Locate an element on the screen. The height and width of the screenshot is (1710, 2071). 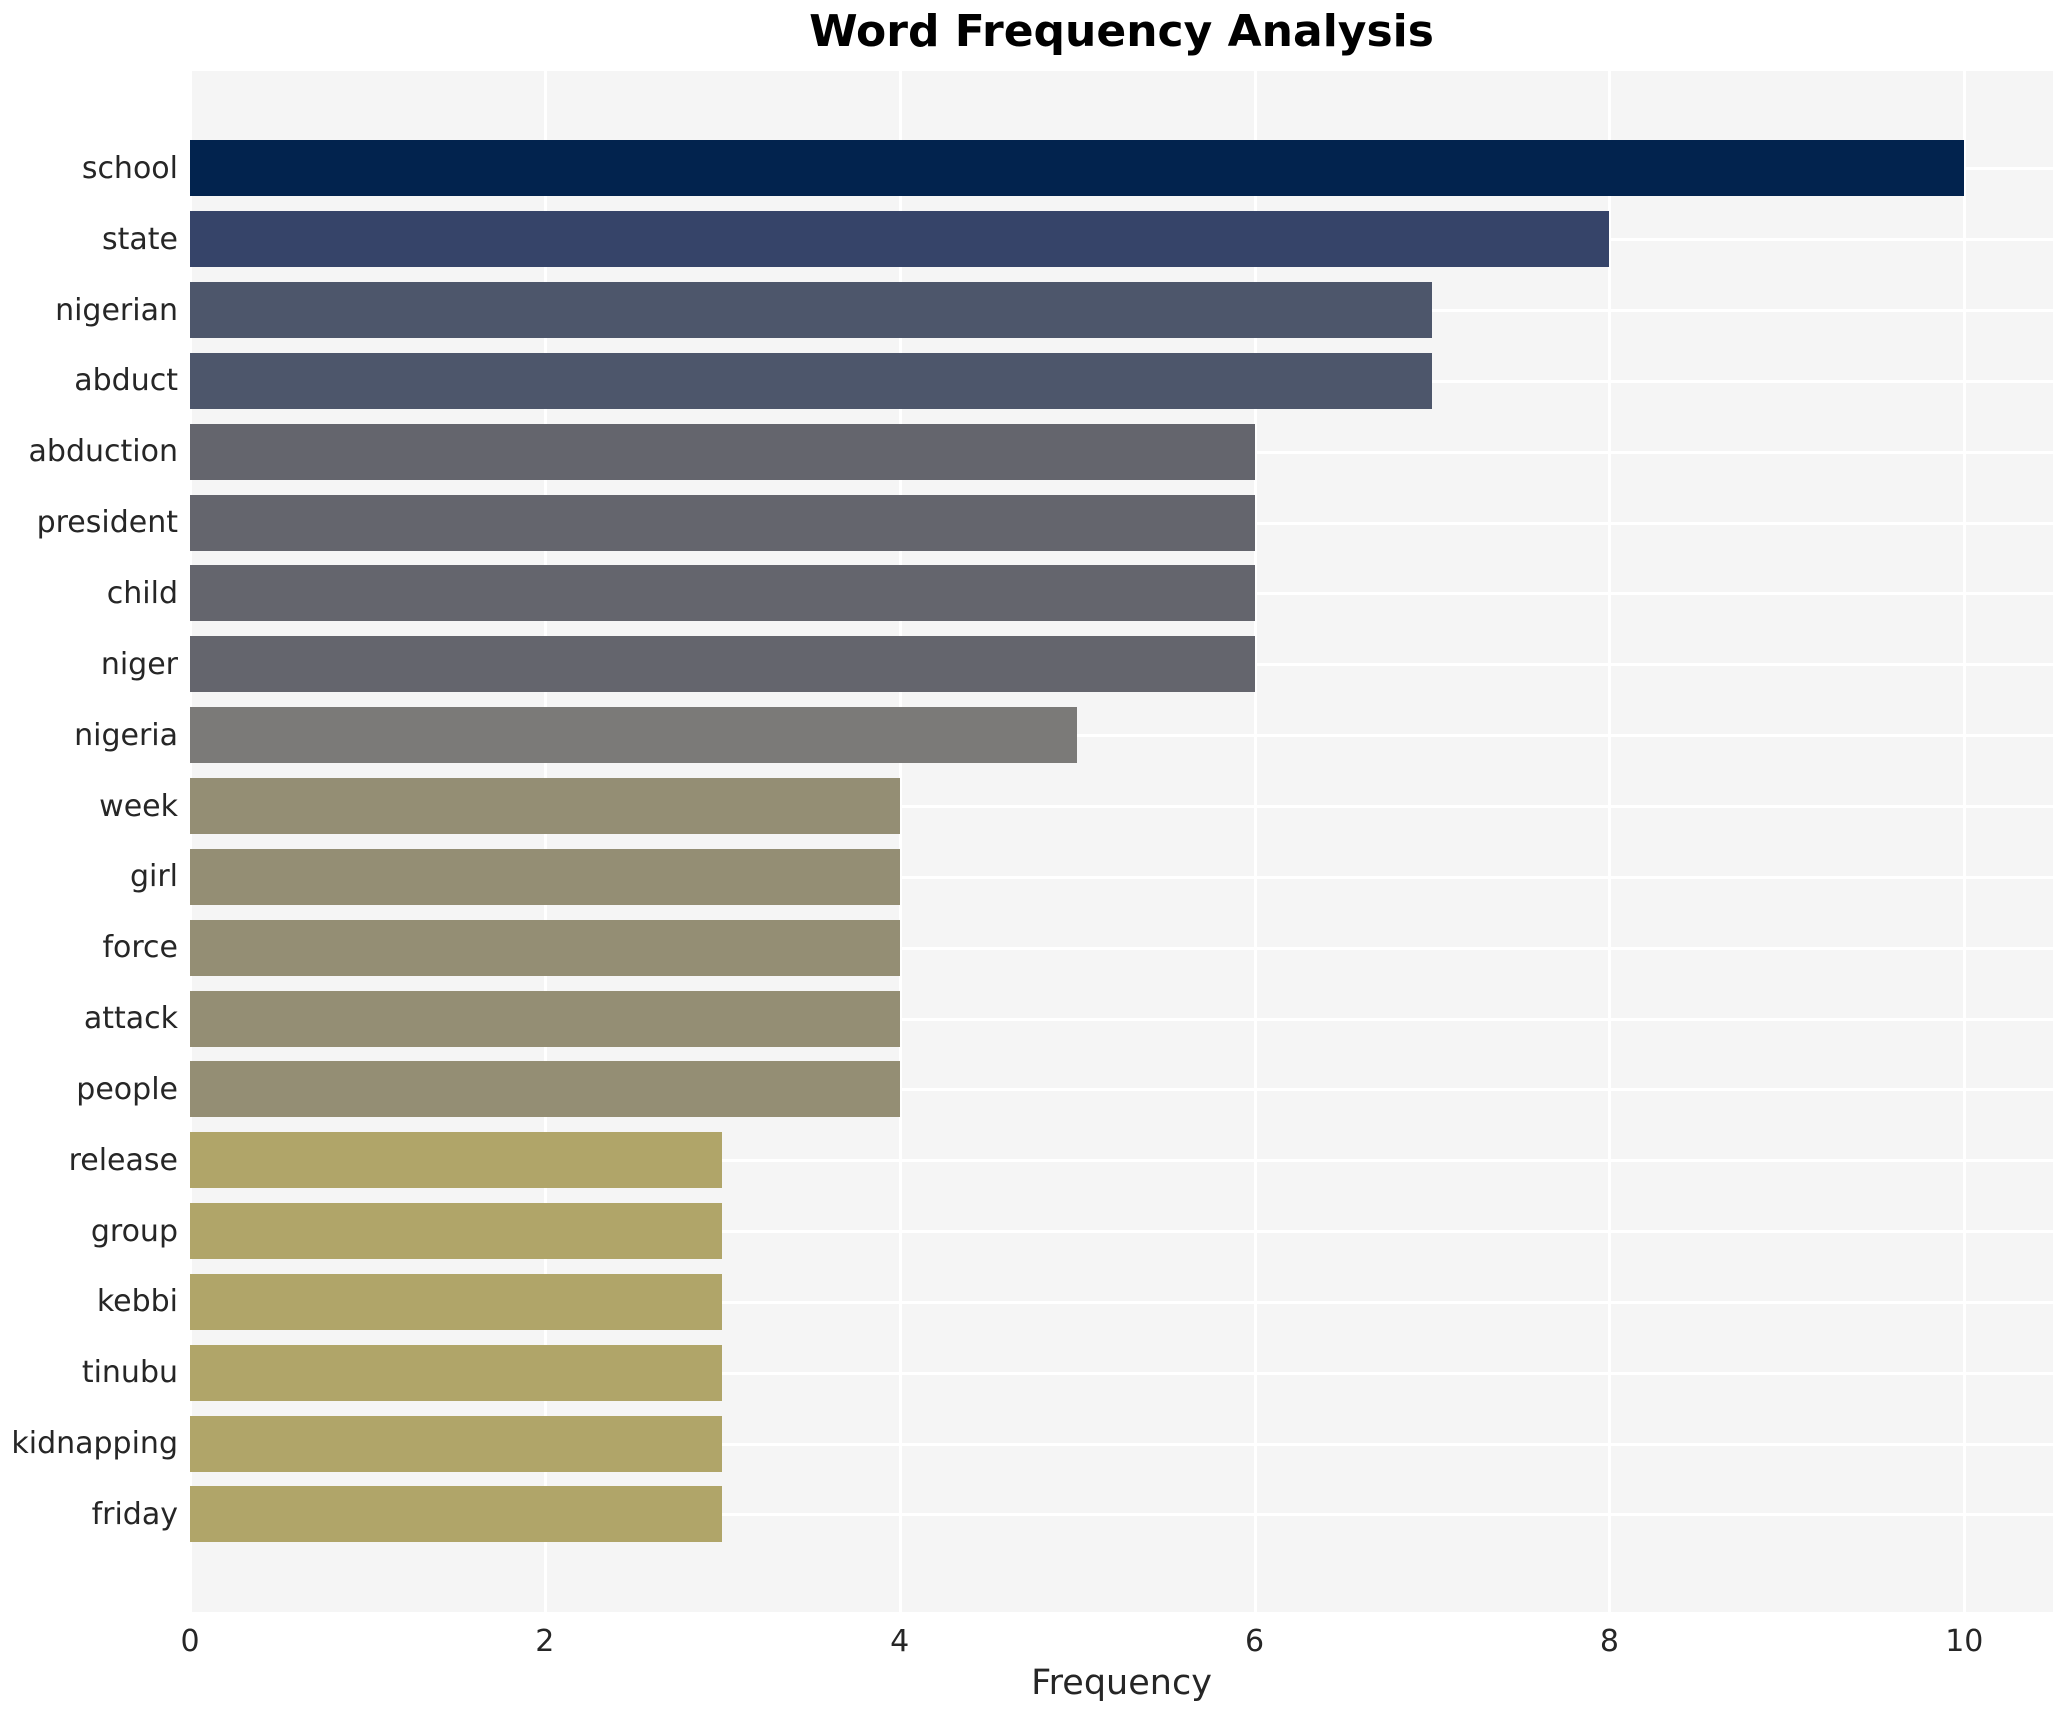
y-tick-label: tinubu is located at coordinates (129, 1373).